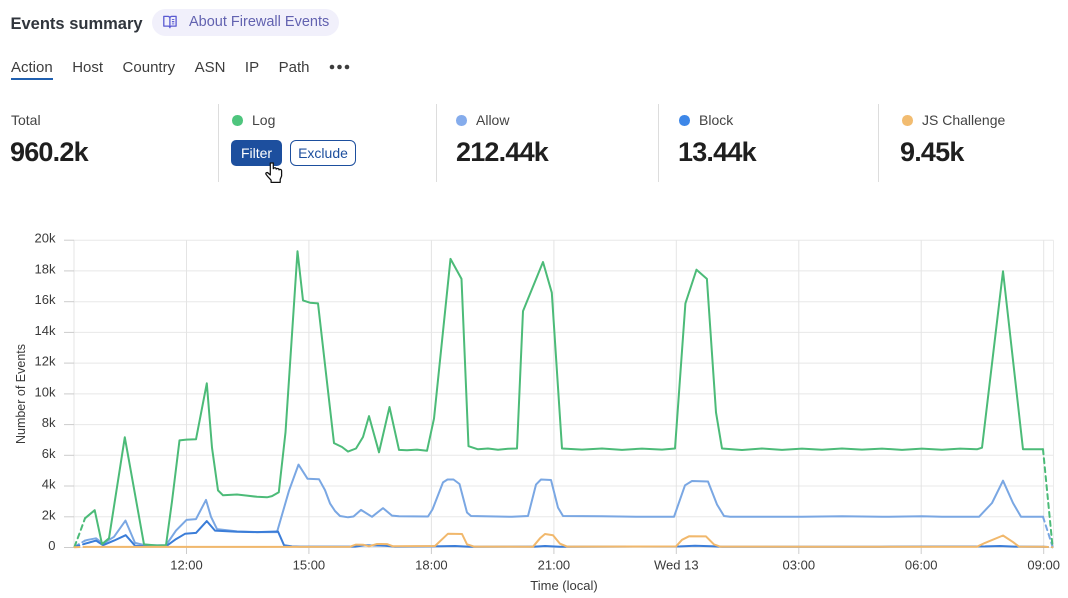 This screenshot has width=1068, height=598. I want to click on svg-text: 10k, so click(45, 391).